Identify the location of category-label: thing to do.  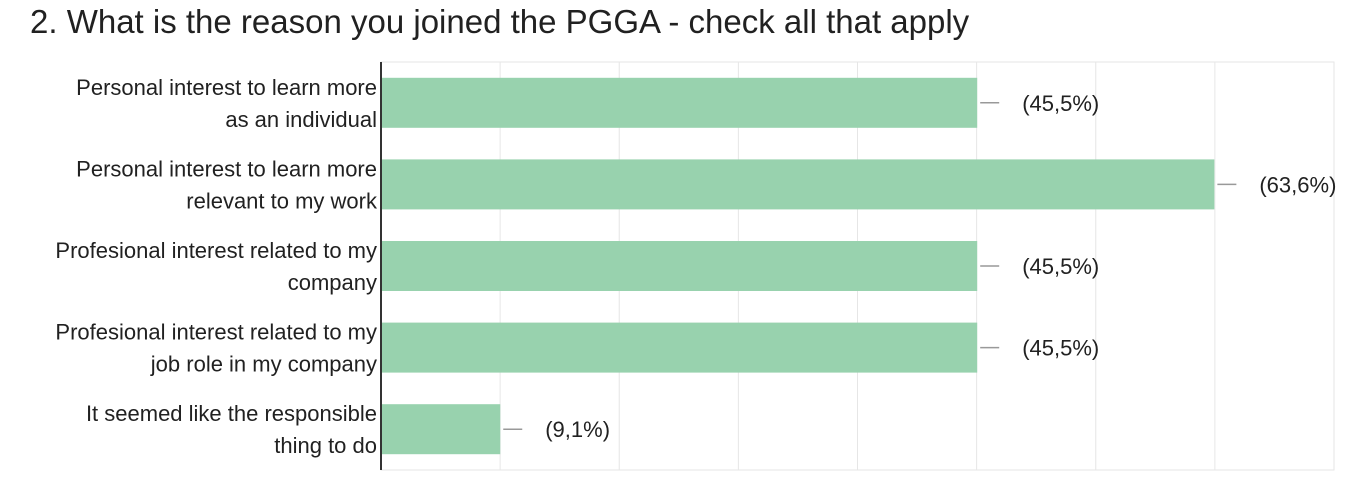
(325, 445).